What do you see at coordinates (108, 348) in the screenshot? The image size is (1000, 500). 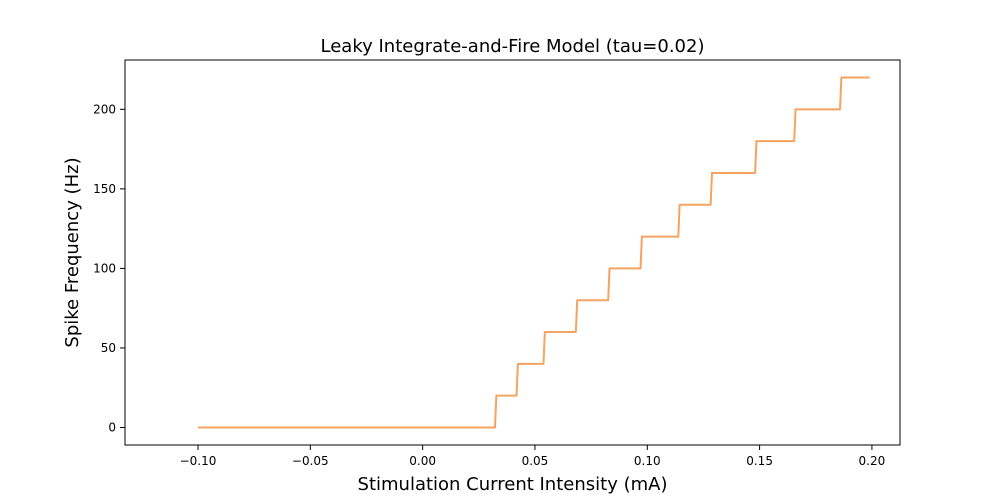 I see `y-tick-label: 50` at bounding box center [108, 348].